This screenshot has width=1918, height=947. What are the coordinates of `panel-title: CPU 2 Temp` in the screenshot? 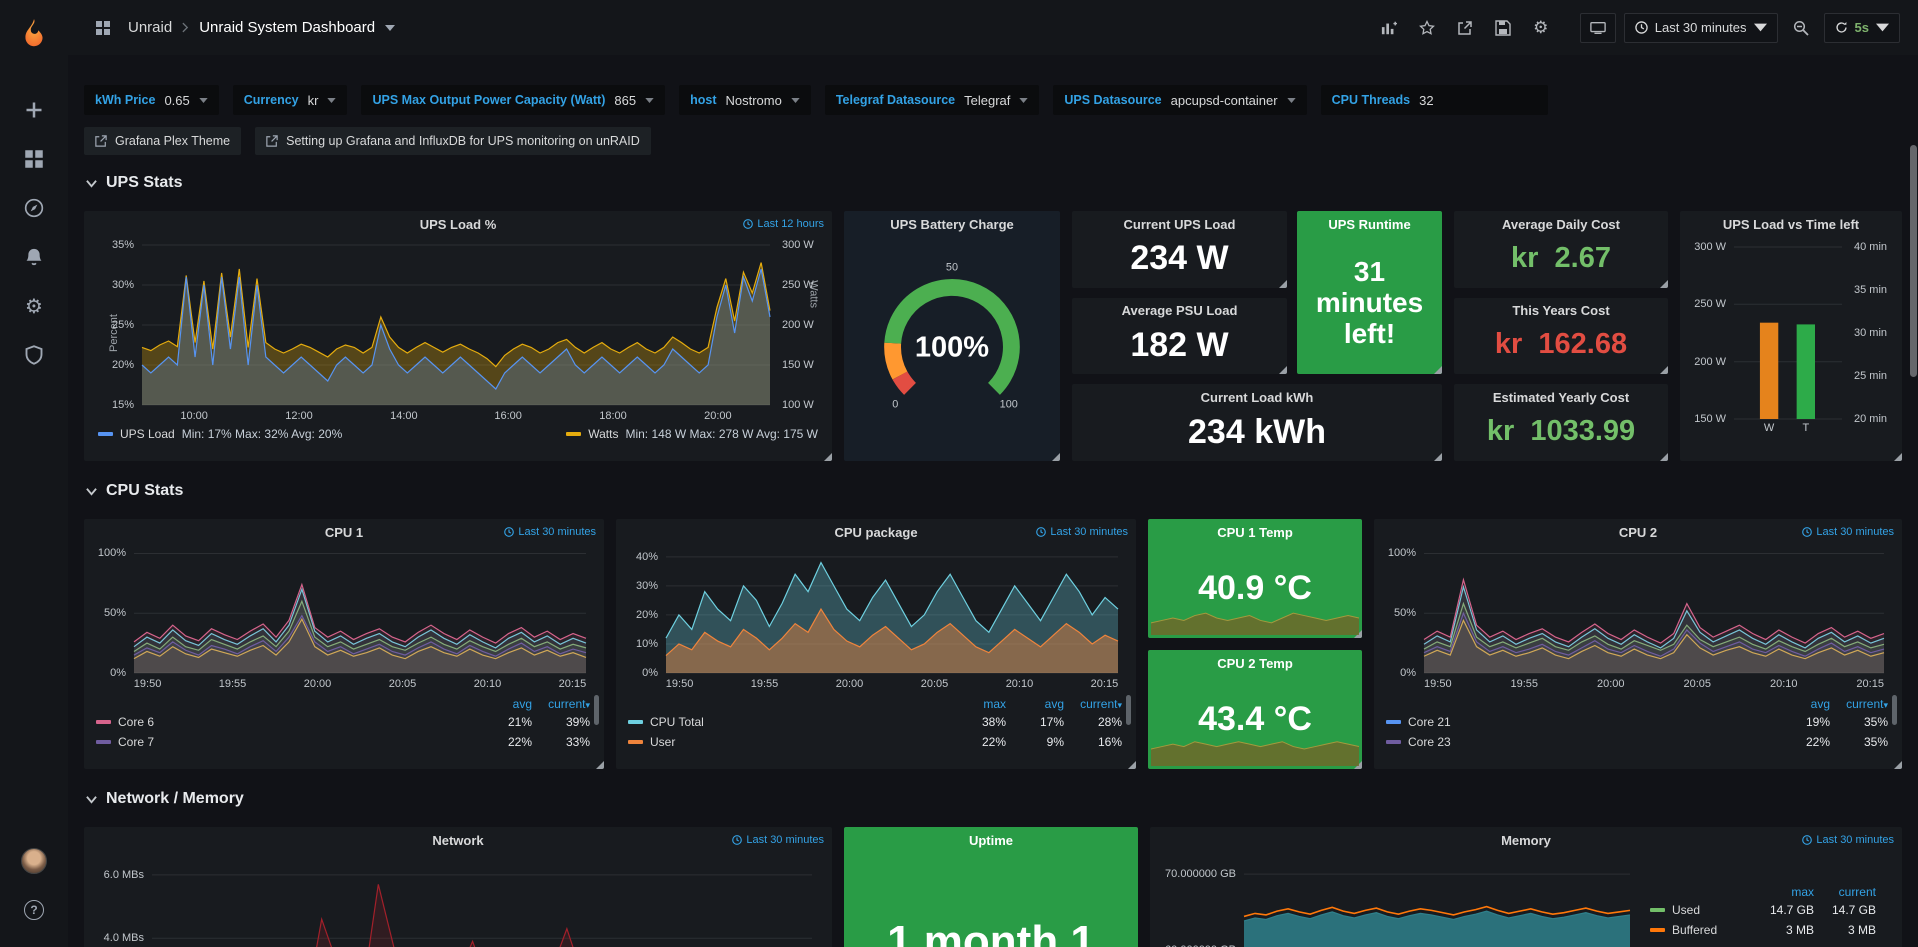 It's located at (1255, 663).